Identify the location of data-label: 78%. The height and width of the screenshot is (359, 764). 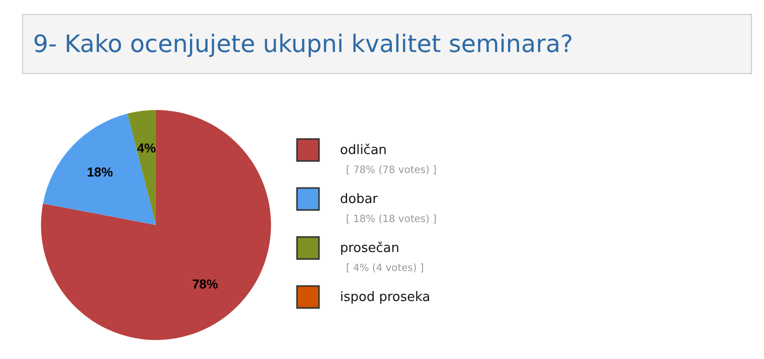
(205, 284).